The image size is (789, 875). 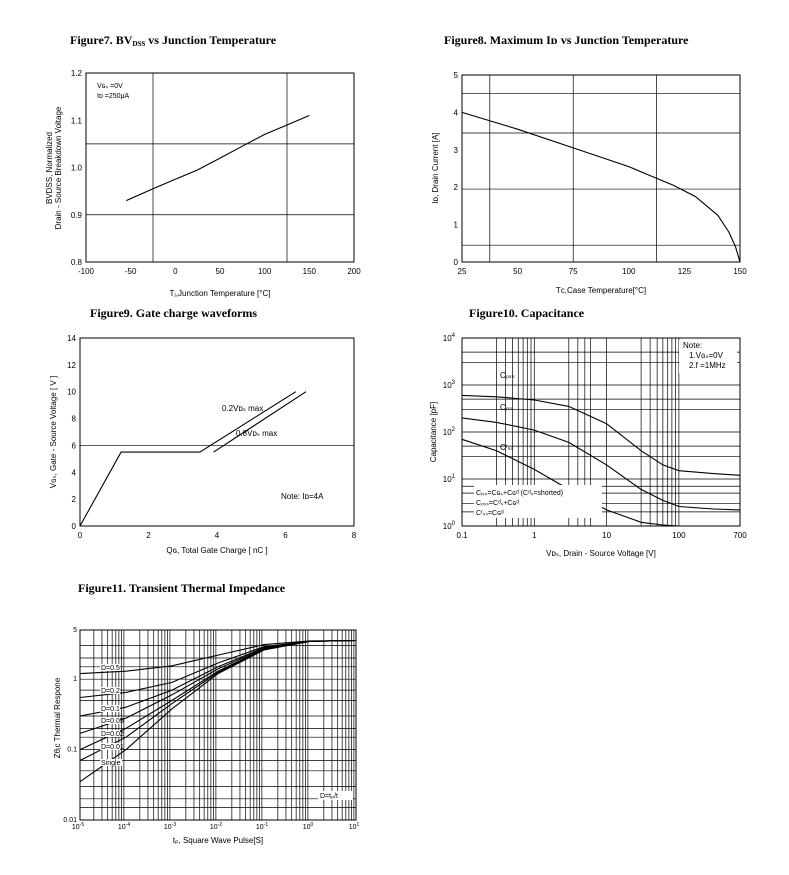 I want to click on figure11-frame, so click(x=218, y=725).